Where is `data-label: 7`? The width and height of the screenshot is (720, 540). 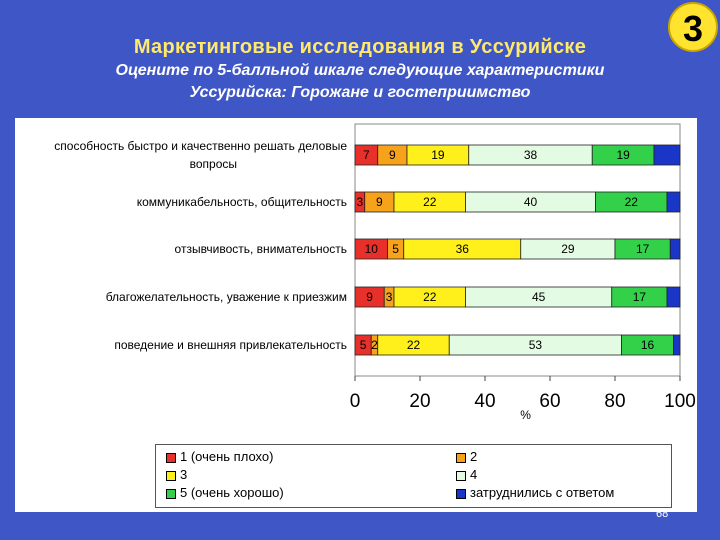 data-label: 7 is located at coordinates (366, 155).